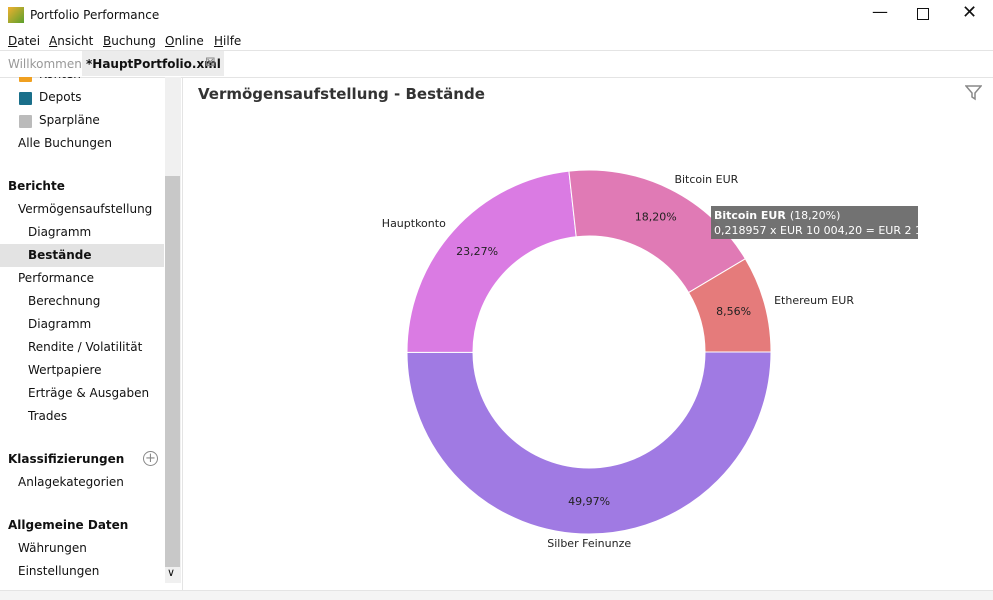  What do you see at coordinates (589, 501) in the screenshot?
I see `slice-percent: 49,97%` at bounding box center [589, 501].